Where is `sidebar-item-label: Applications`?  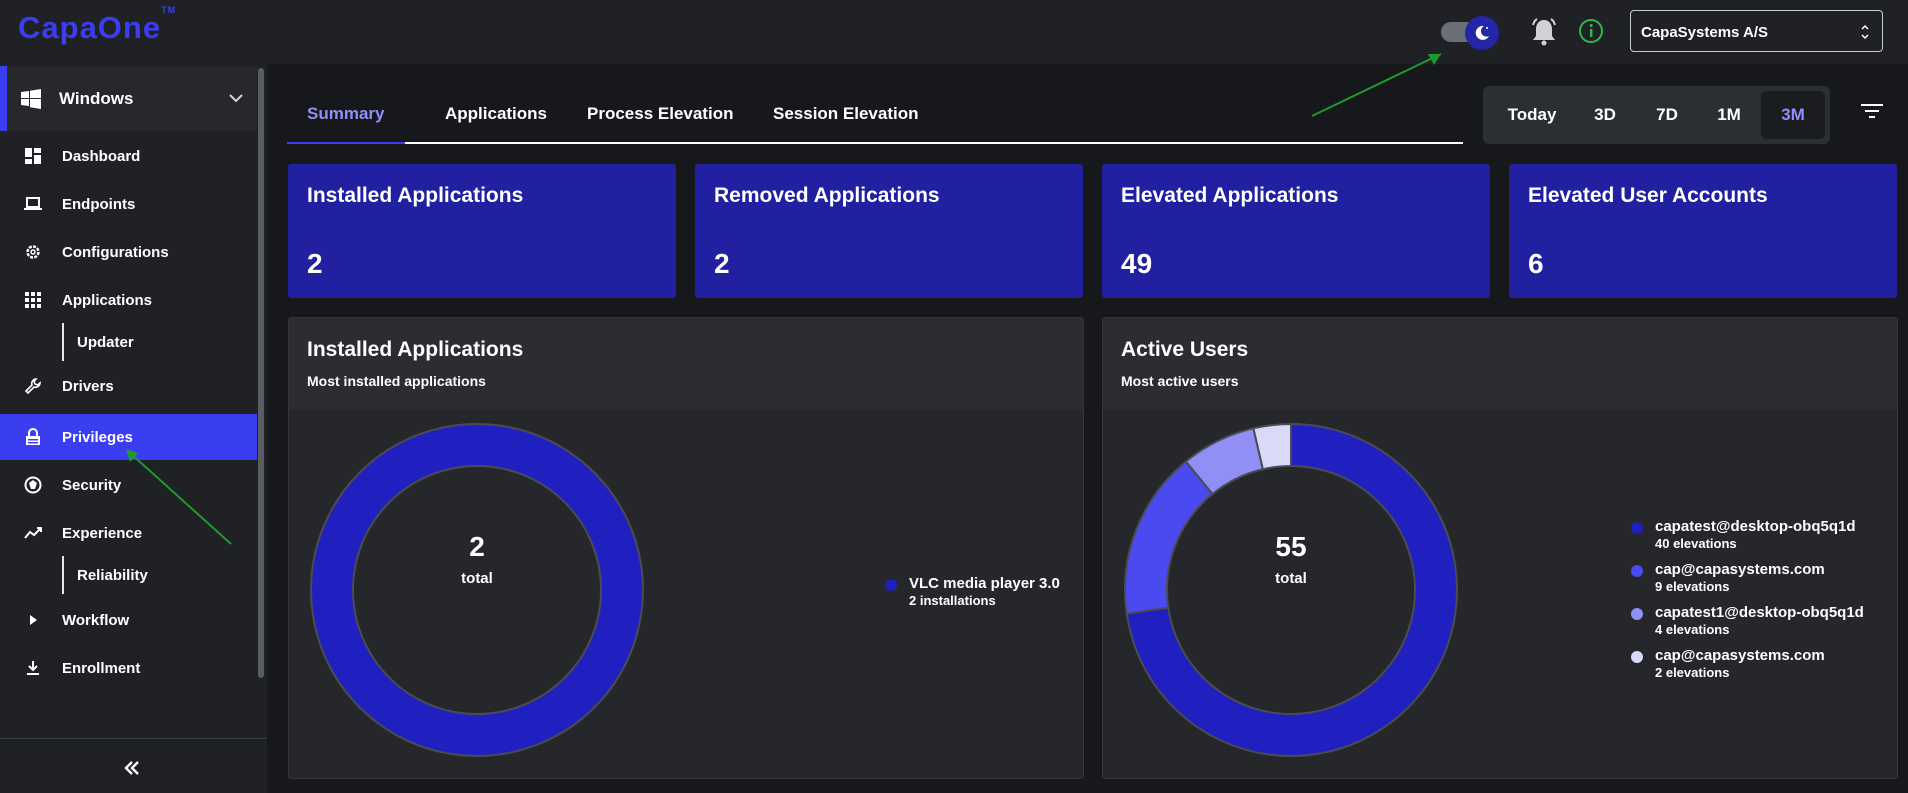 sidebar-item-label: Applications is located at coordinates (107, 300).